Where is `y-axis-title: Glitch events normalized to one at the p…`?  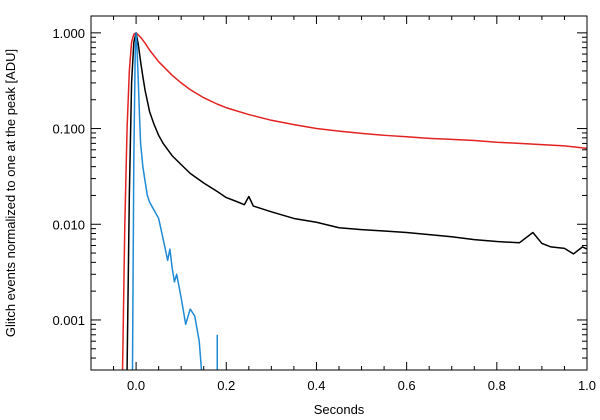 y-axis-title: Glitch events normalized to one at the p… is located at coordinates (10, 193).